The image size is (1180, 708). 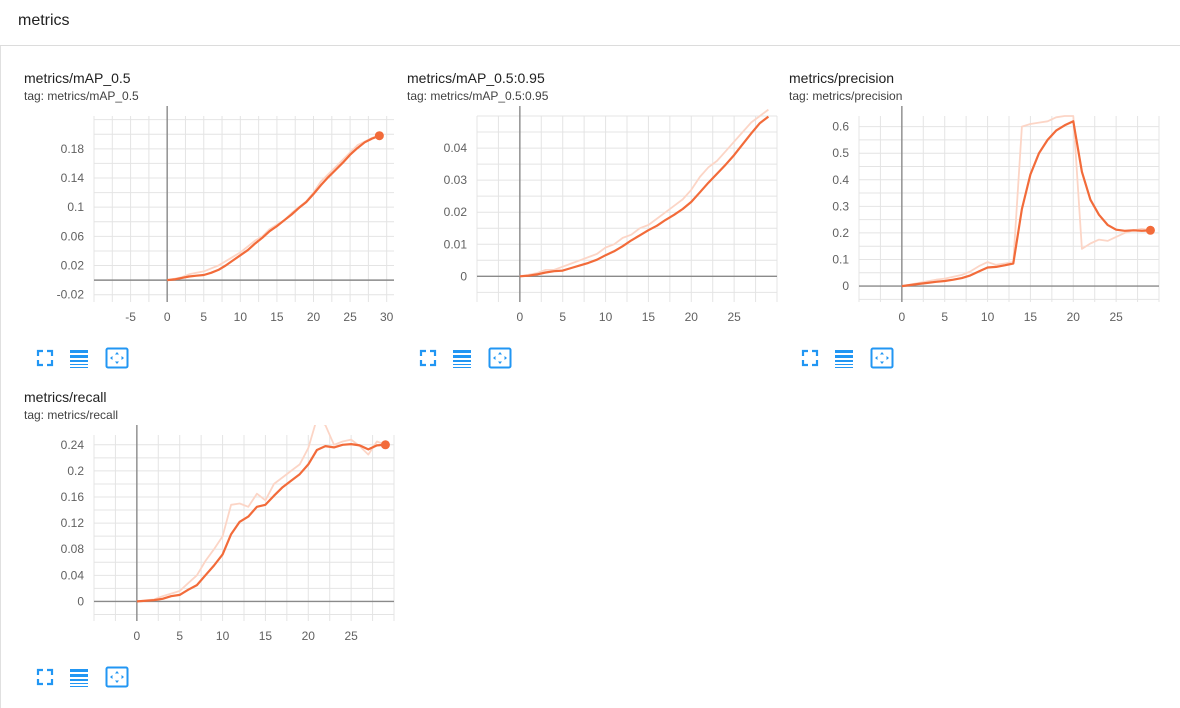 I want to click on line-chart: 0 5 10 15 20 25 0 0.01 0.02 0.03 0.04, so click(x=593, y=224).